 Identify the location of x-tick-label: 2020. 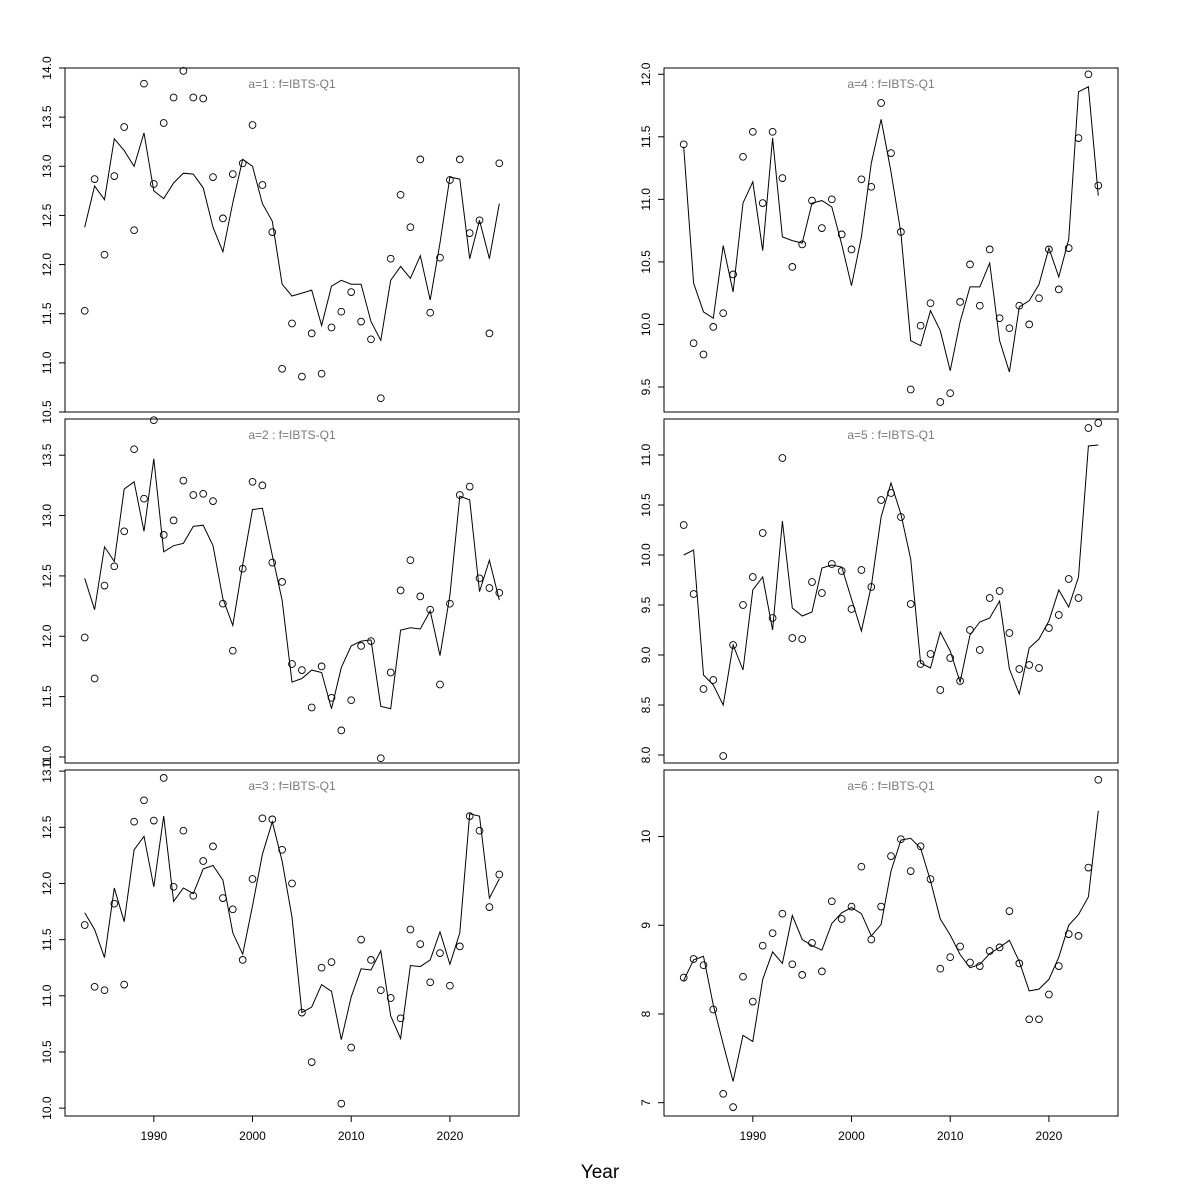
(450, 1136).